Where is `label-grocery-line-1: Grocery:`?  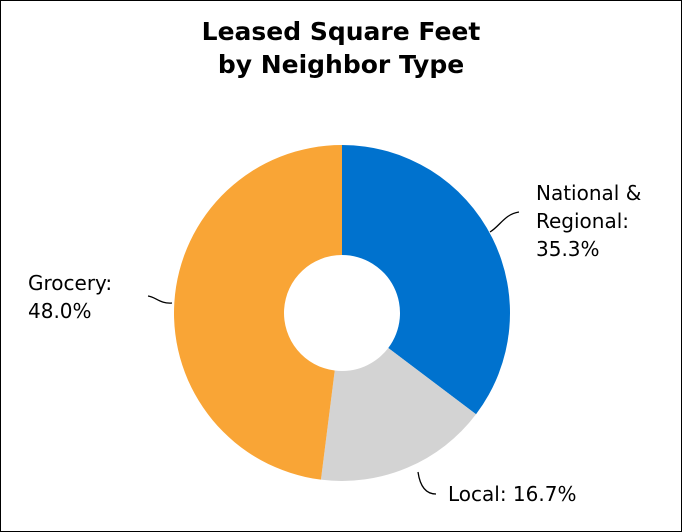 label-grocery-line-1: Grocery: is located at coordinates (70, 283).